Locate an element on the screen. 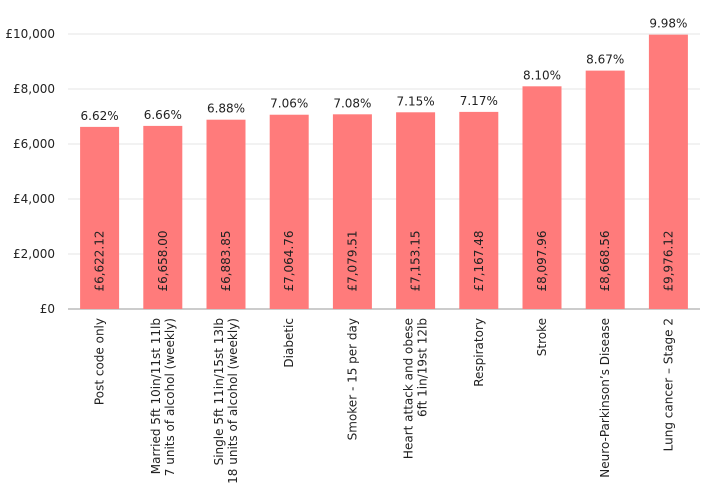 This screenshot has width=715, height=497. category-label: Smoker - 15 per day is located at coordinates (352, 379).